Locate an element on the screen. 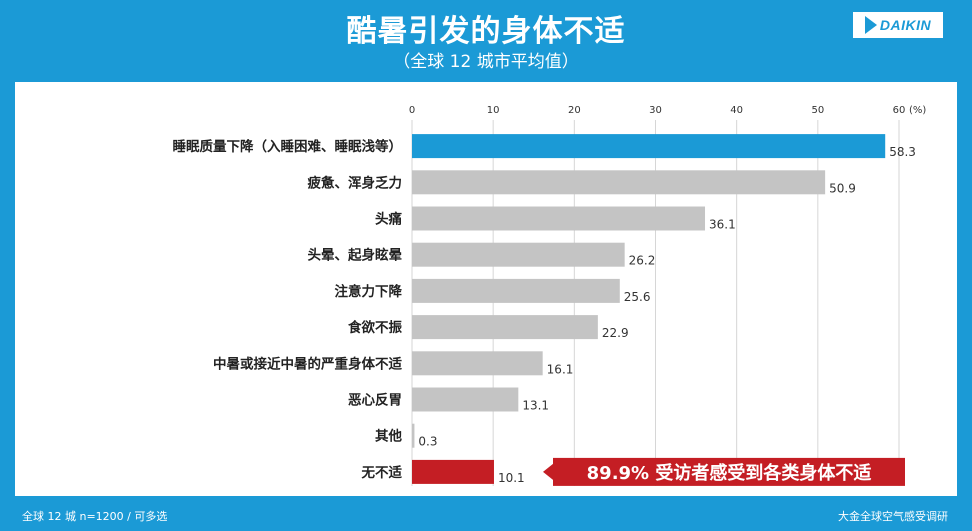 The width and height of the screenshot is (972, 531). category-label: 睡眠质量下降（入睡困难、睡眠浅等） is located at coordinates (288, 146).